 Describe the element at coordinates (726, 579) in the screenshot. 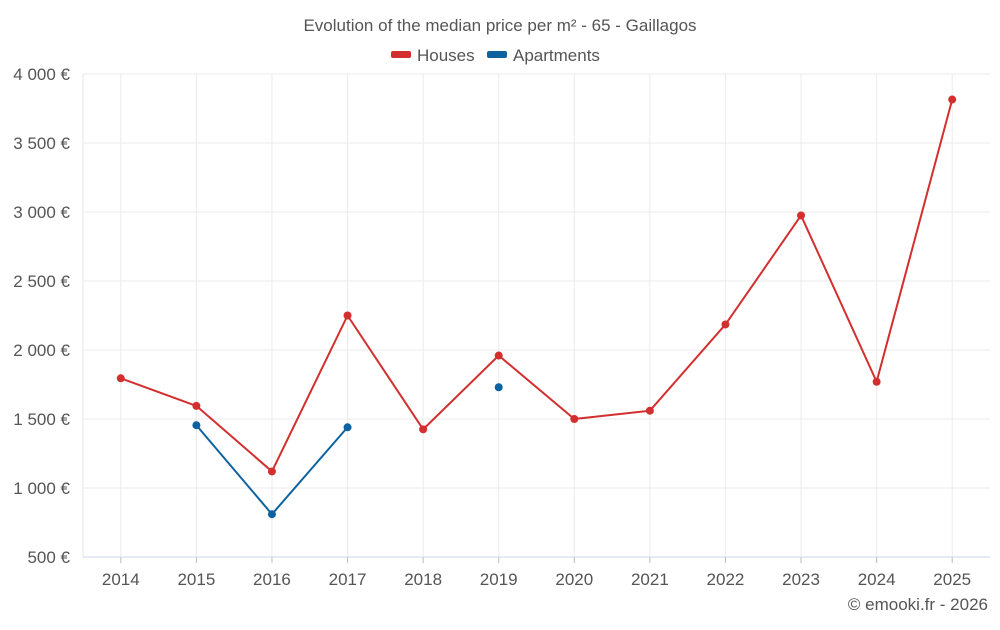

I see `x-tick-label: 2022` at that location.